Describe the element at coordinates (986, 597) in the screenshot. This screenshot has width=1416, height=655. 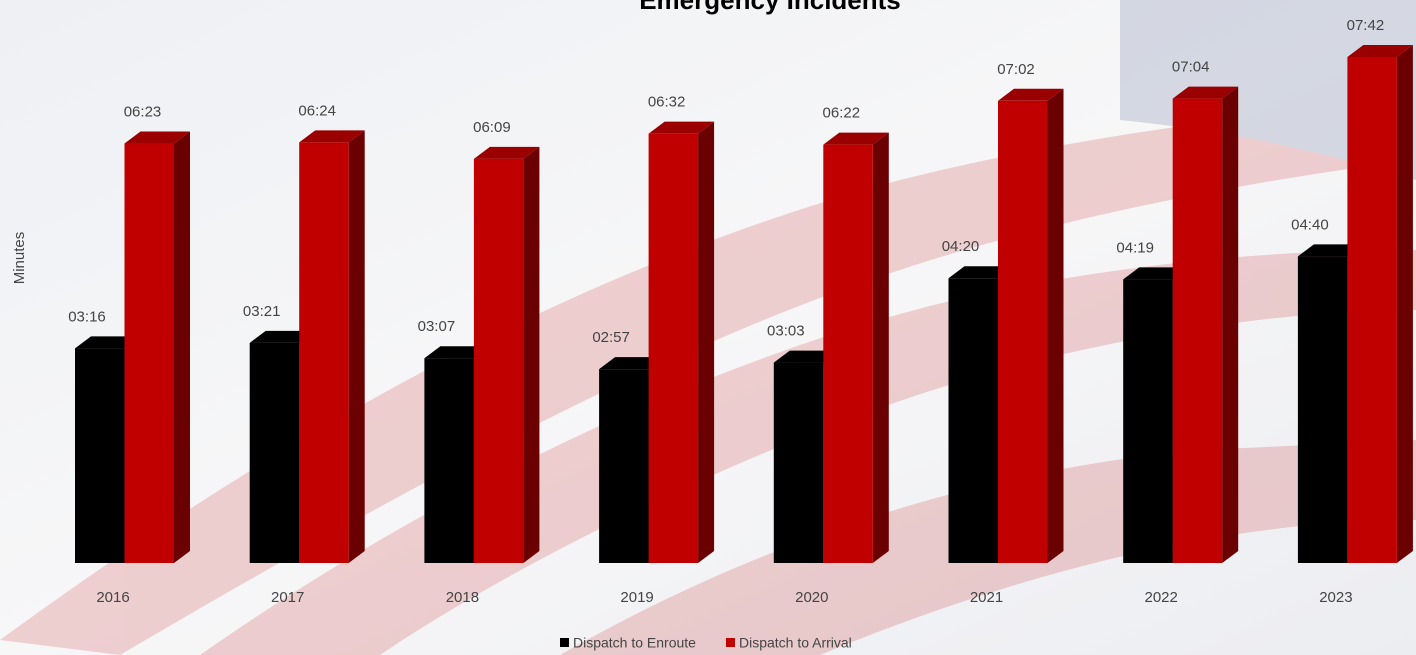
I see `x-tick-label: 2021` at that location.